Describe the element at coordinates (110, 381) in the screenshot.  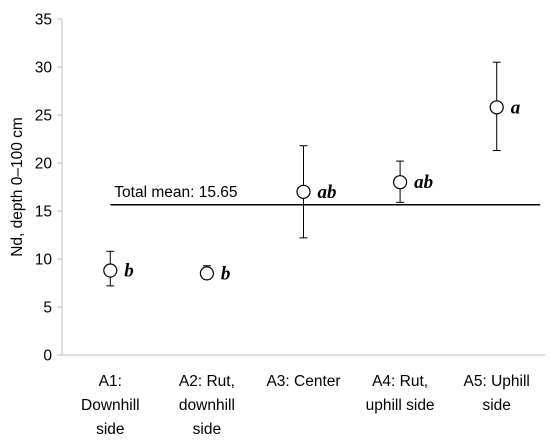
I see `x-category-label-line: A1:` at that location.